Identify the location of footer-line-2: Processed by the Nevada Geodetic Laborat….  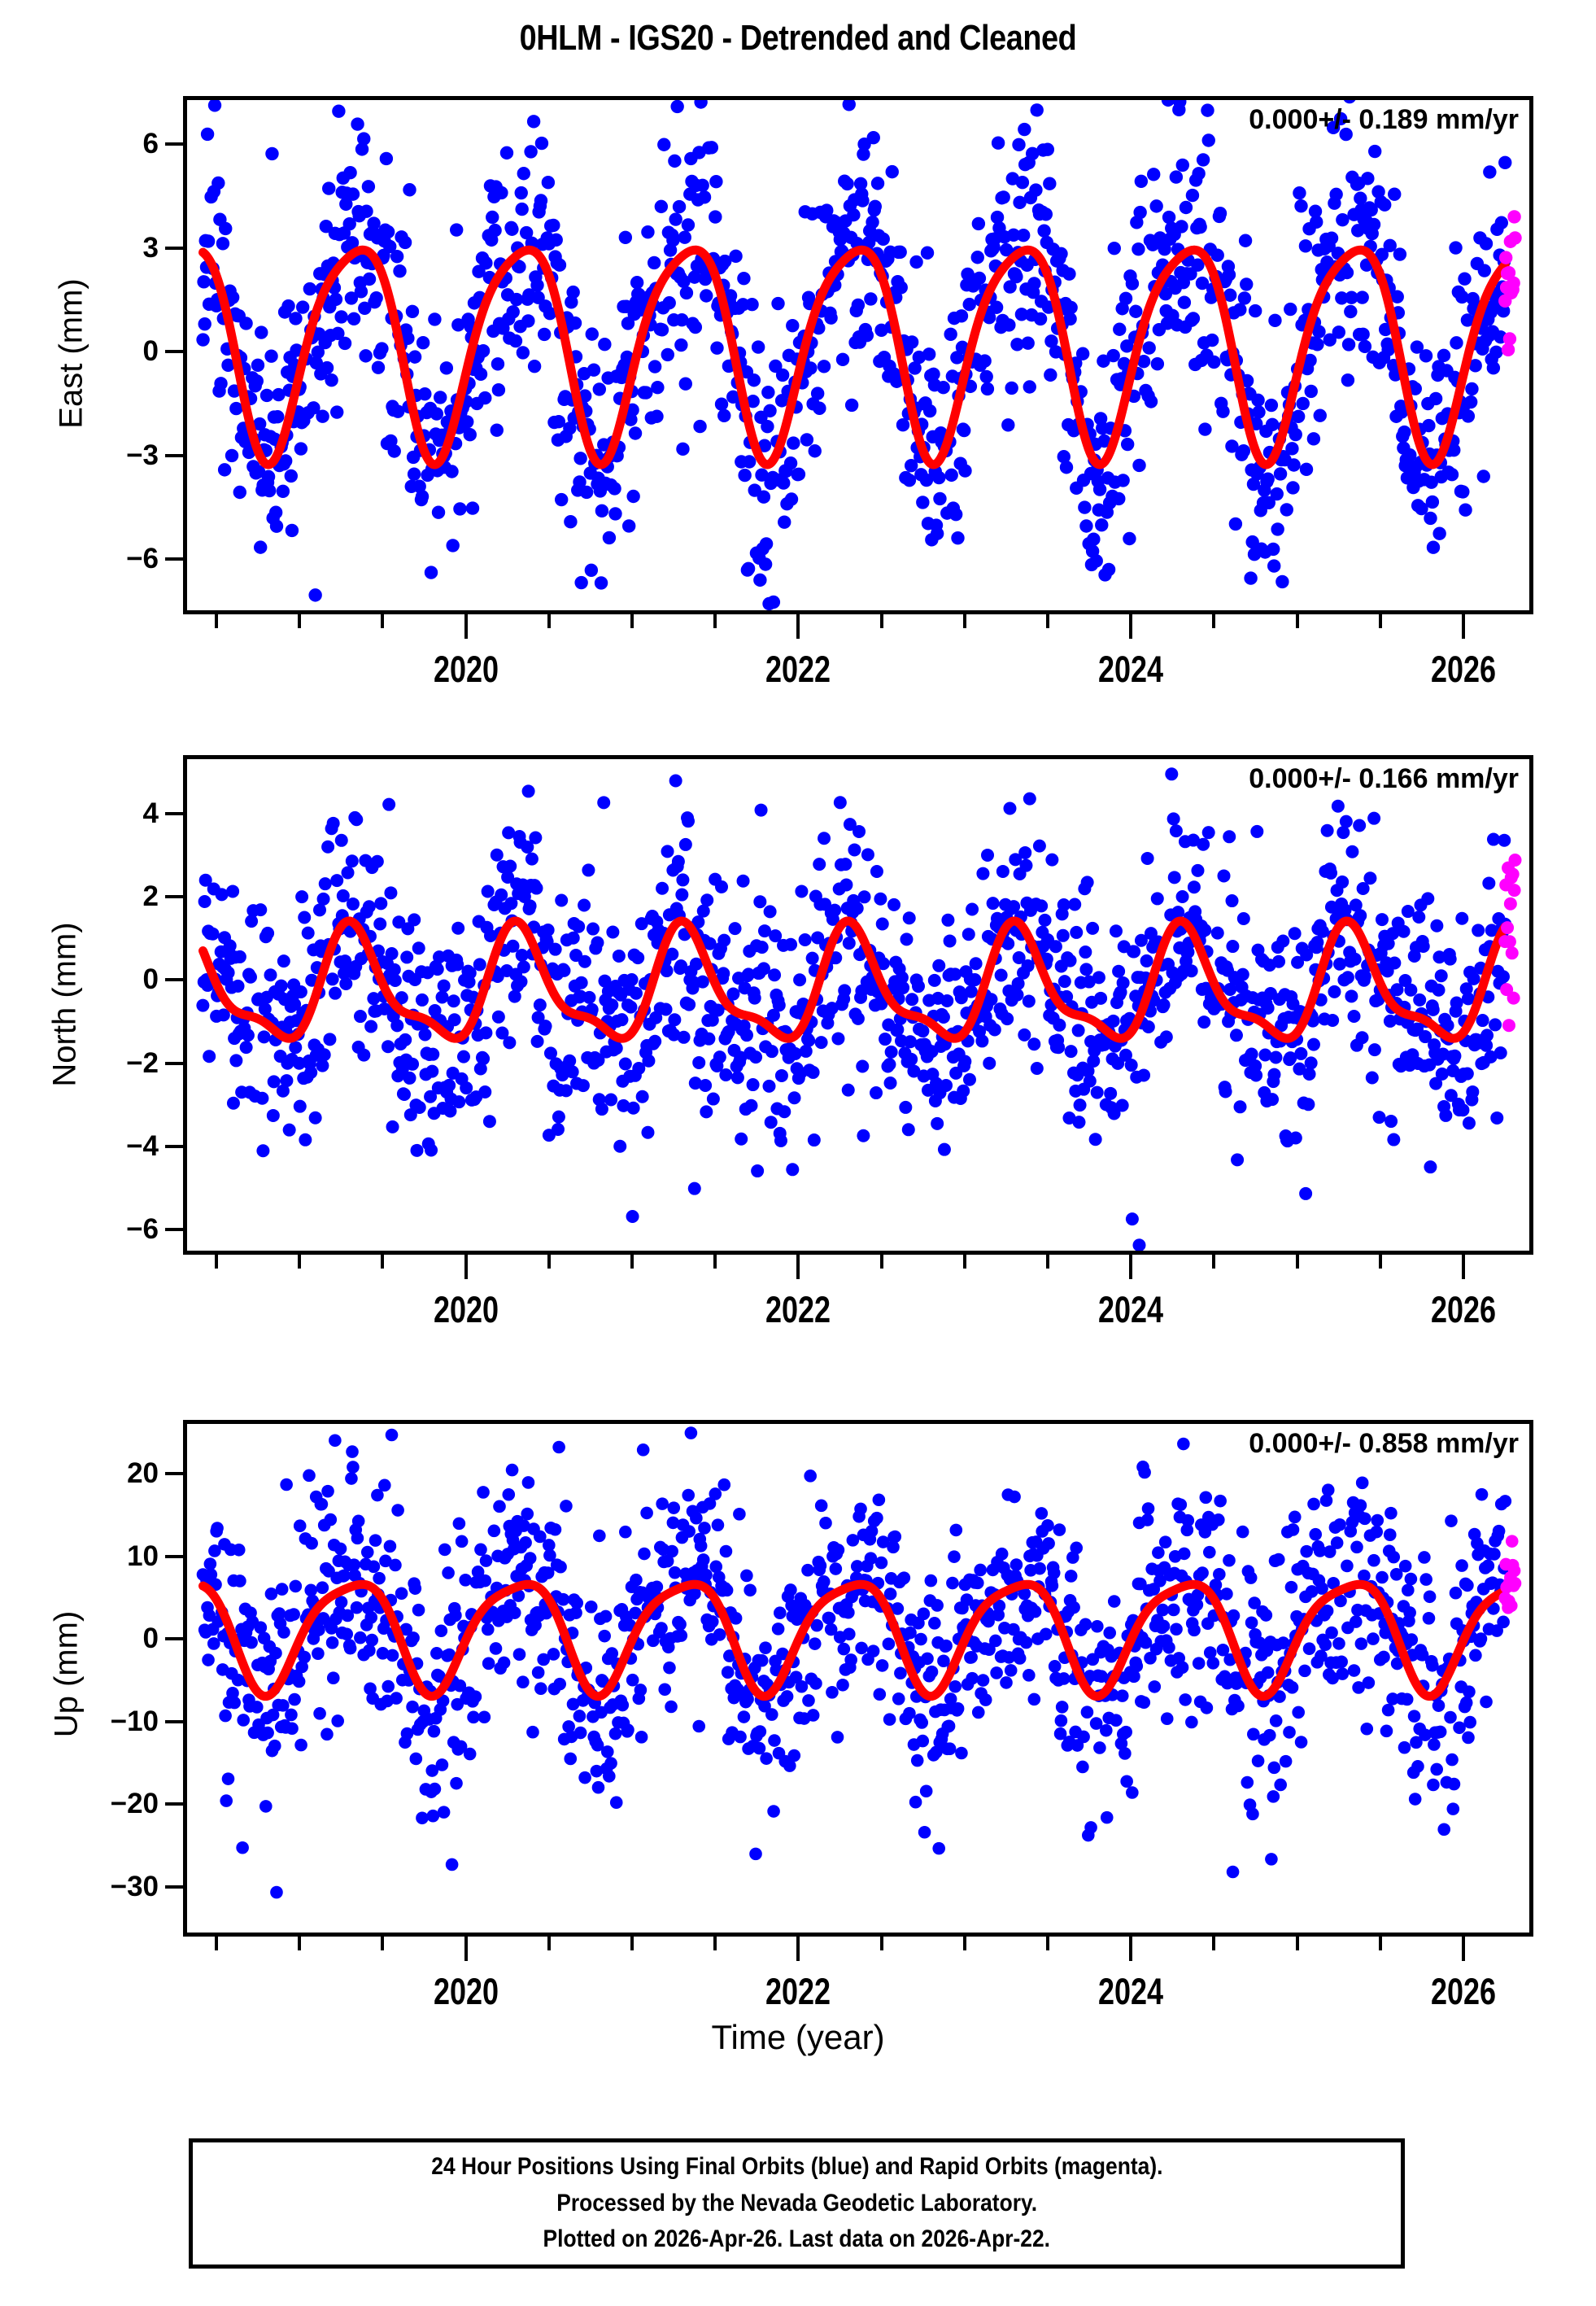
(796, 2202).